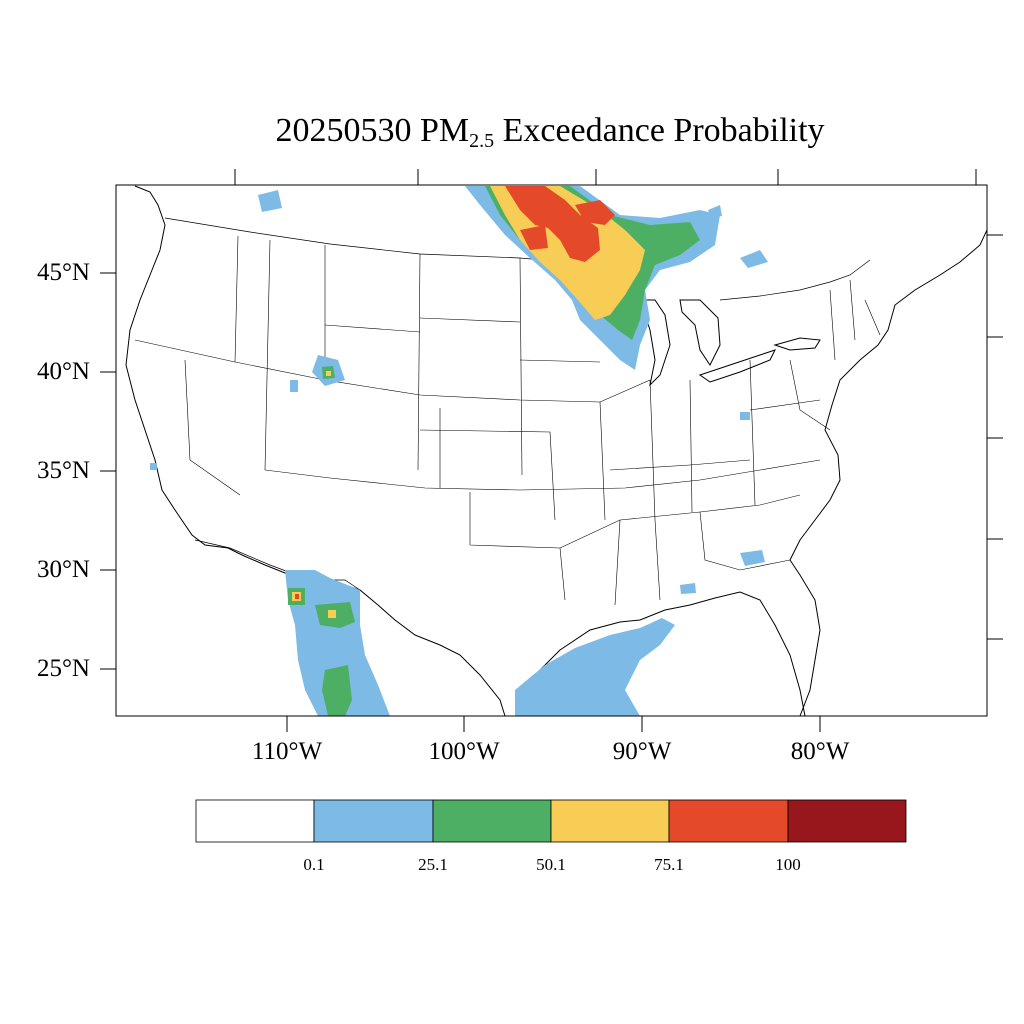  What do you see at coordinates (659, 130) in the screenshot?
I see `title-suffix: Exceedance Probability` at bounding box center [659, 130].